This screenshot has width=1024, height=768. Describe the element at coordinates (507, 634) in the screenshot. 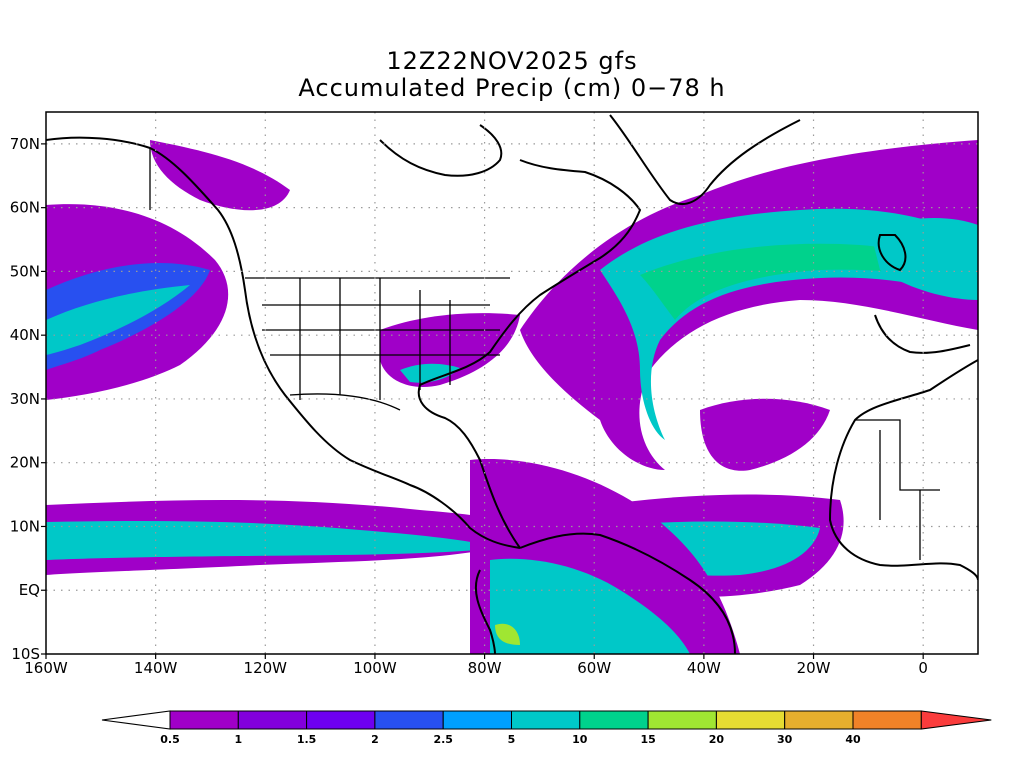

I see `precip-amazon-green` at that location.